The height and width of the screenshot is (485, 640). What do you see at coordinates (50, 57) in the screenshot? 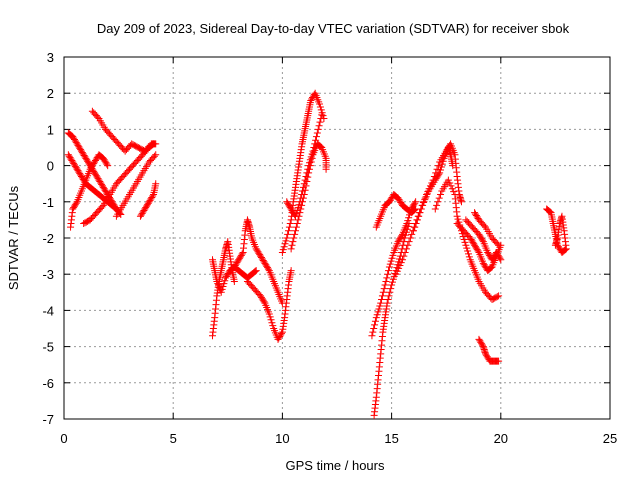
I see `y-tick-label: 3` at bounding box center [50, 57].